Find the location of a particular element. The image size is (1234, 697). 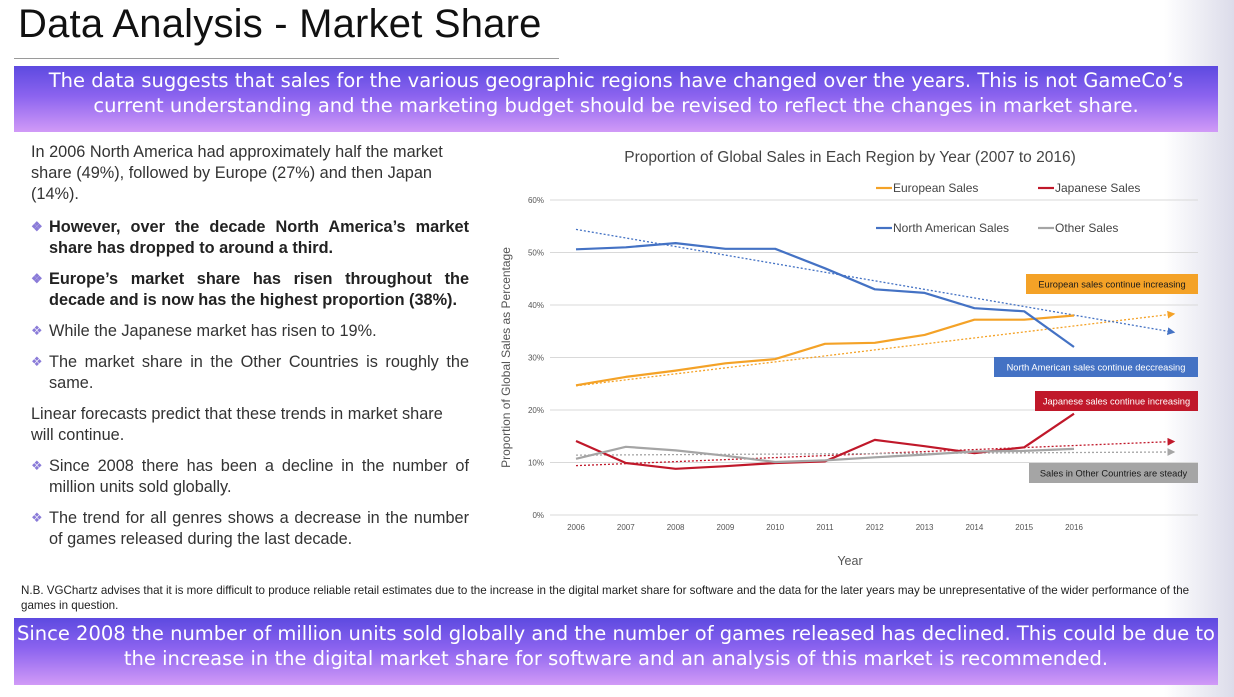

x-tick-label: 2009 is located at coordinates (726, 527).